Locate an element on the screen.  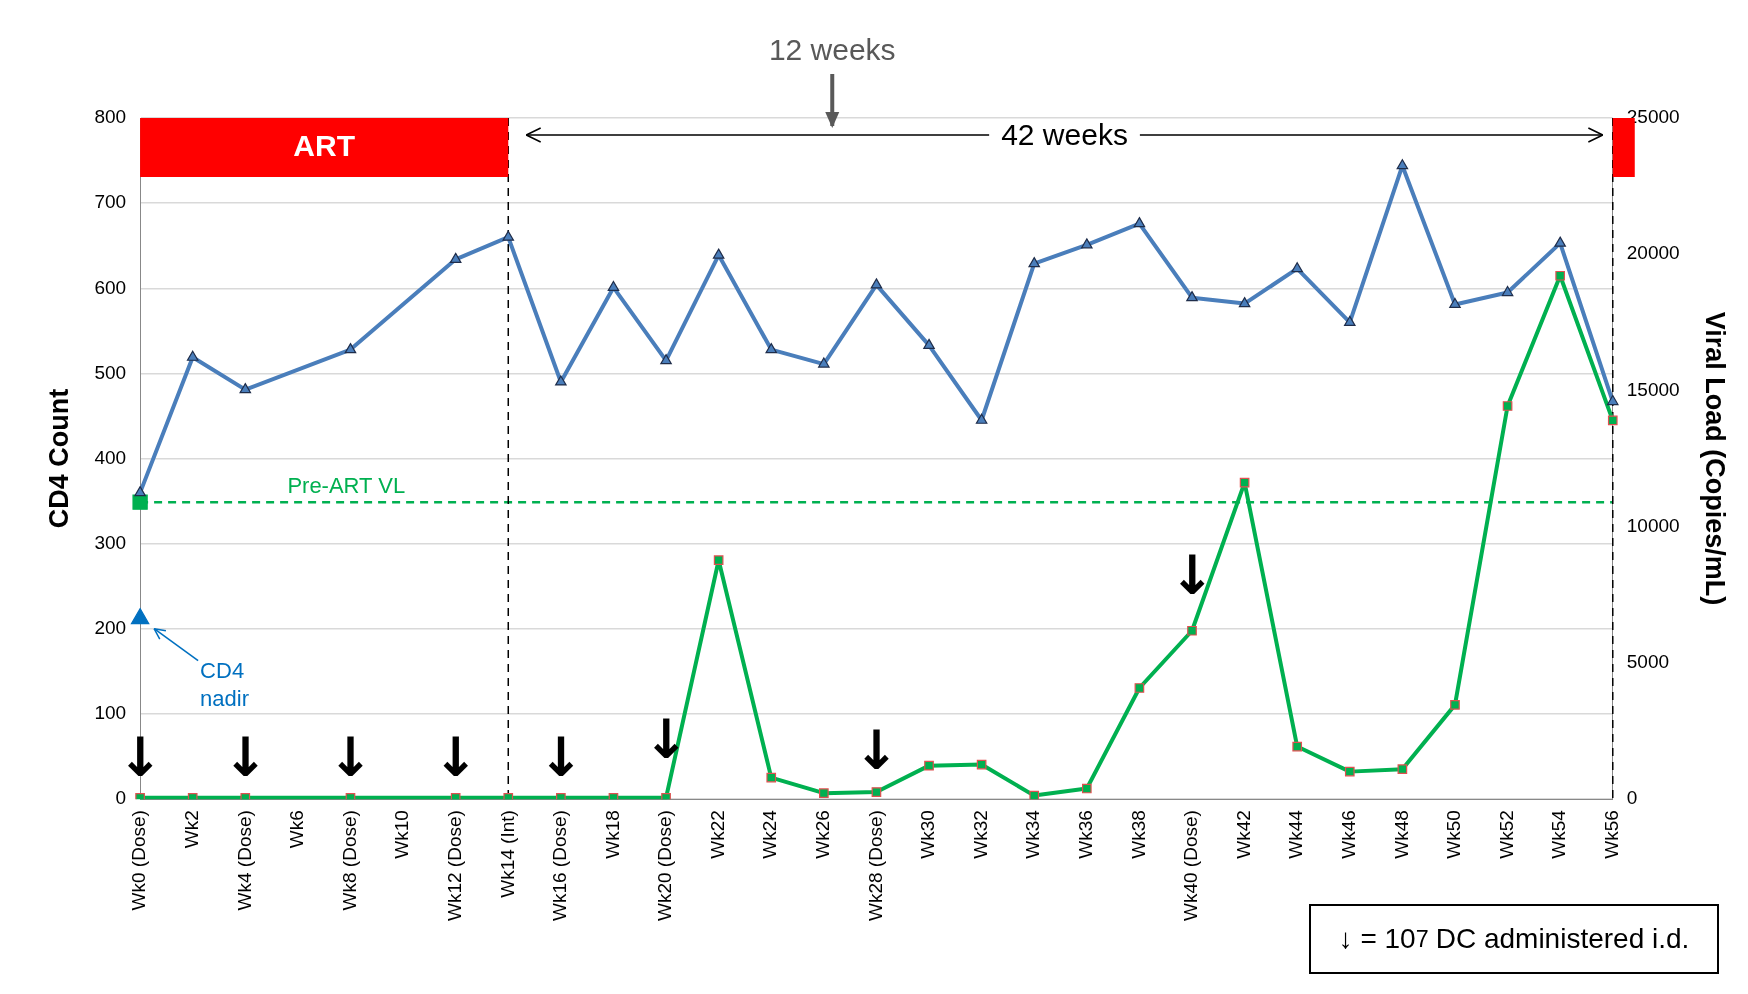
x-tick-label: Wk34 is located at coordinates (1033, 834).